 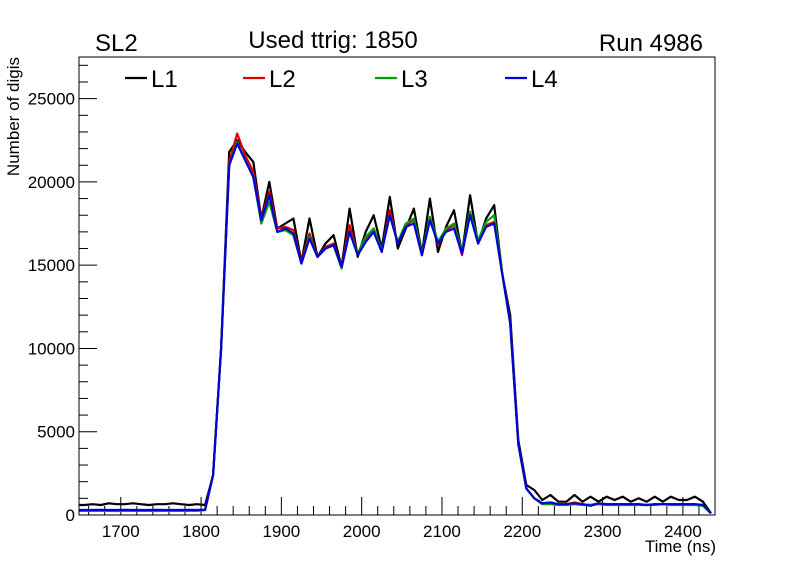 What do you see at coordinates (51, 182) in the screenshot?
I see `y-tick-label: 20000` at bounding box center [51, 182].